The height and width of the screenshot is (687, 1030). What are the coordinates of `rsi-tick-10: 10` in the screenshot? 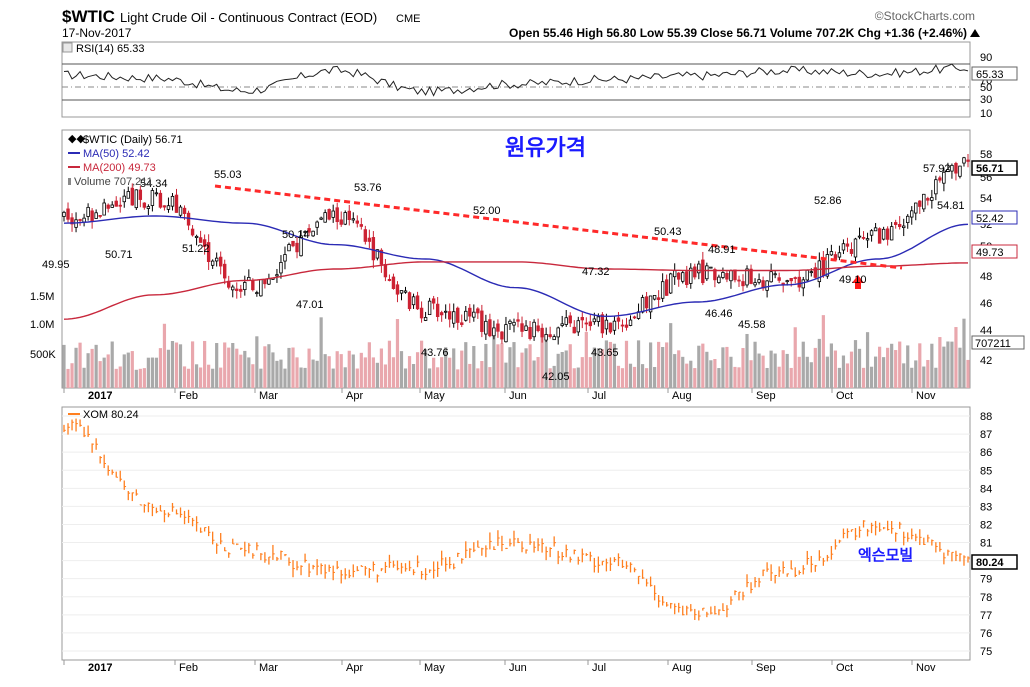 It's located at (986, 114).